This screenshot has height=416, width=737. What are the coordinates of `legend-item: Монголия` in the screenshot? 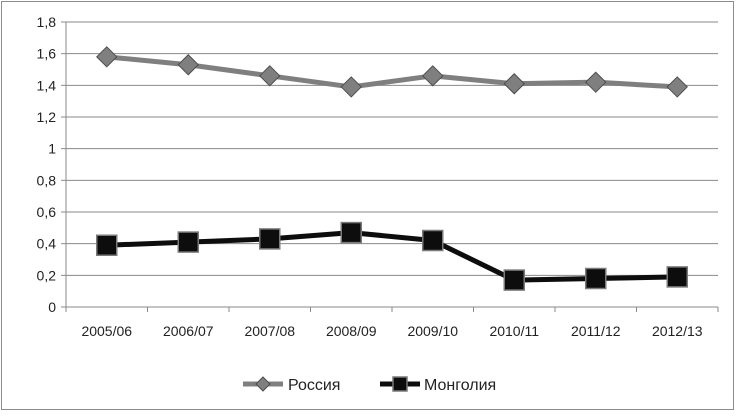 It's located at (438, 385).